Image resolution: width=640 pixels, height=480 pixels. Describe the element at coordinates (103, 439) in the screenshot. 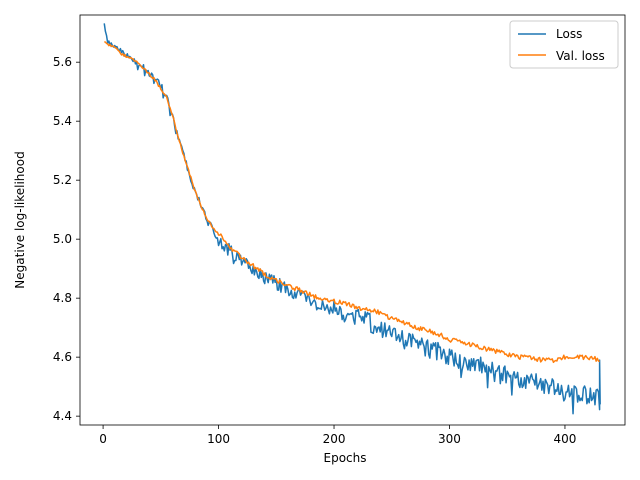

I see `x-tick-label: 0` at that location.